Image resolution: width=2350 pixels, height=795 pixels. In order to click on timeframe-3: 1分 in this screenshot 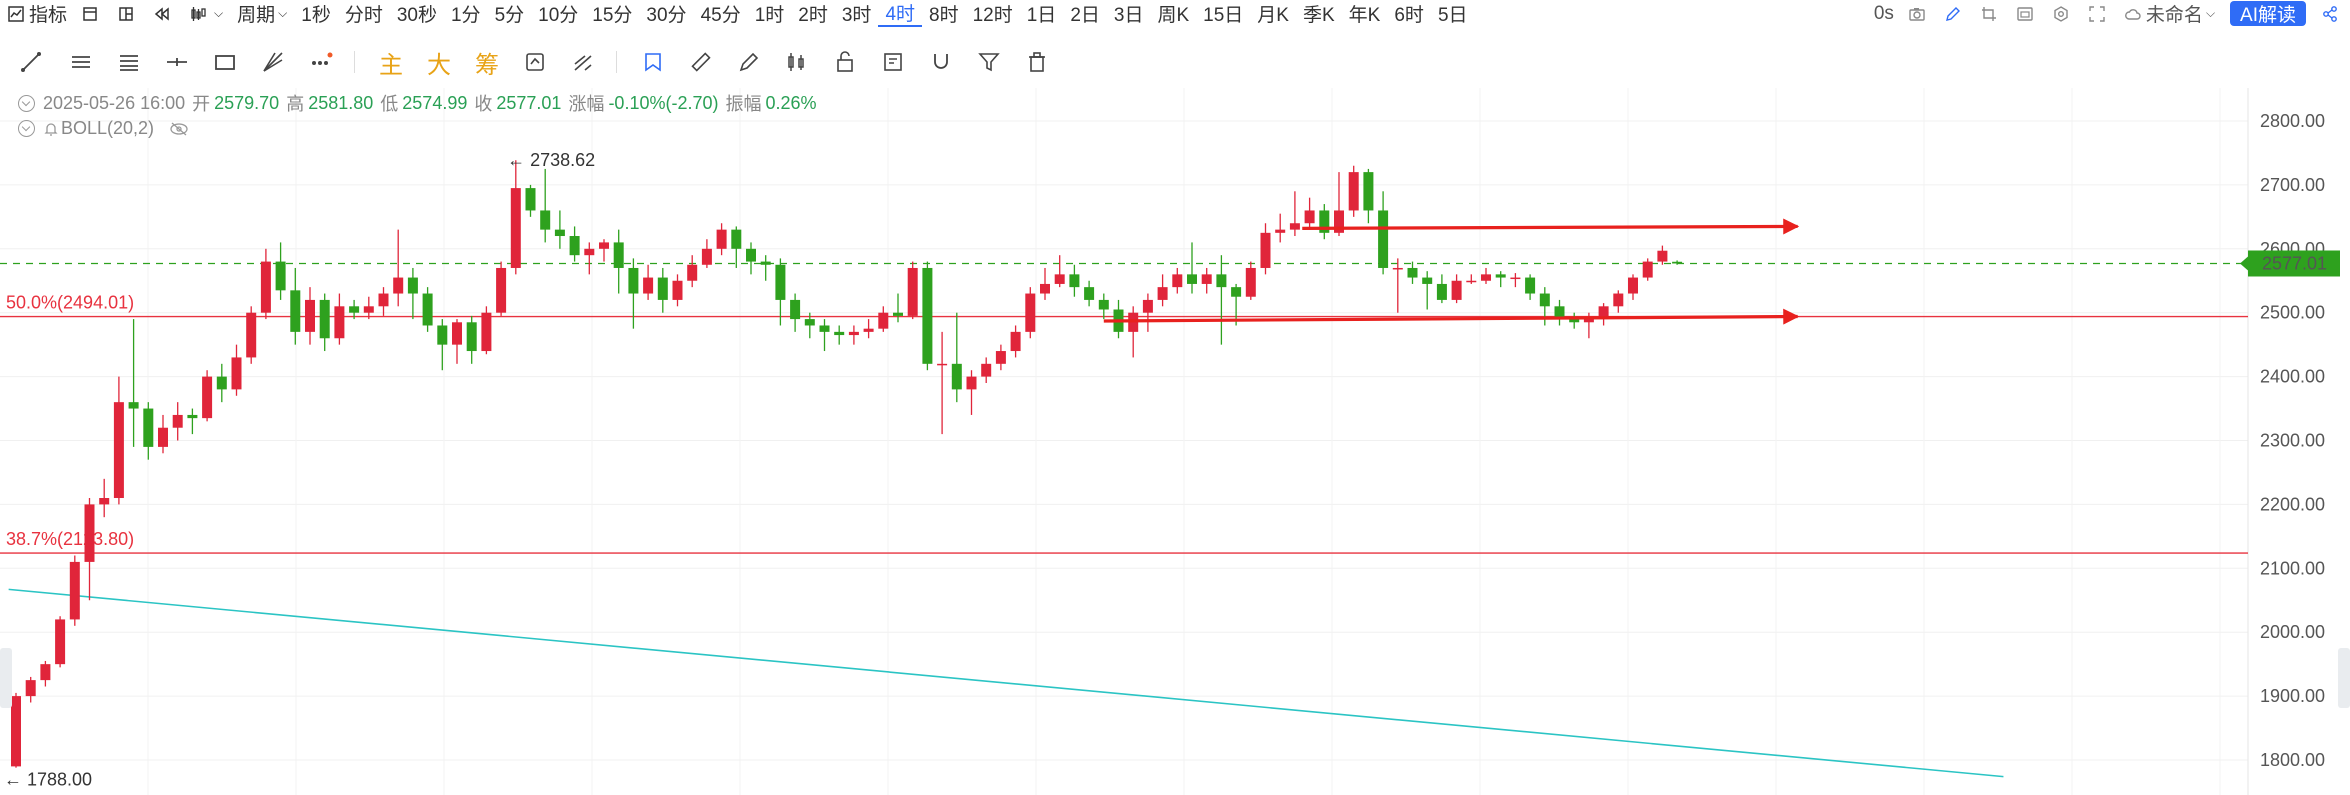, I will do `click(465, 15)`.